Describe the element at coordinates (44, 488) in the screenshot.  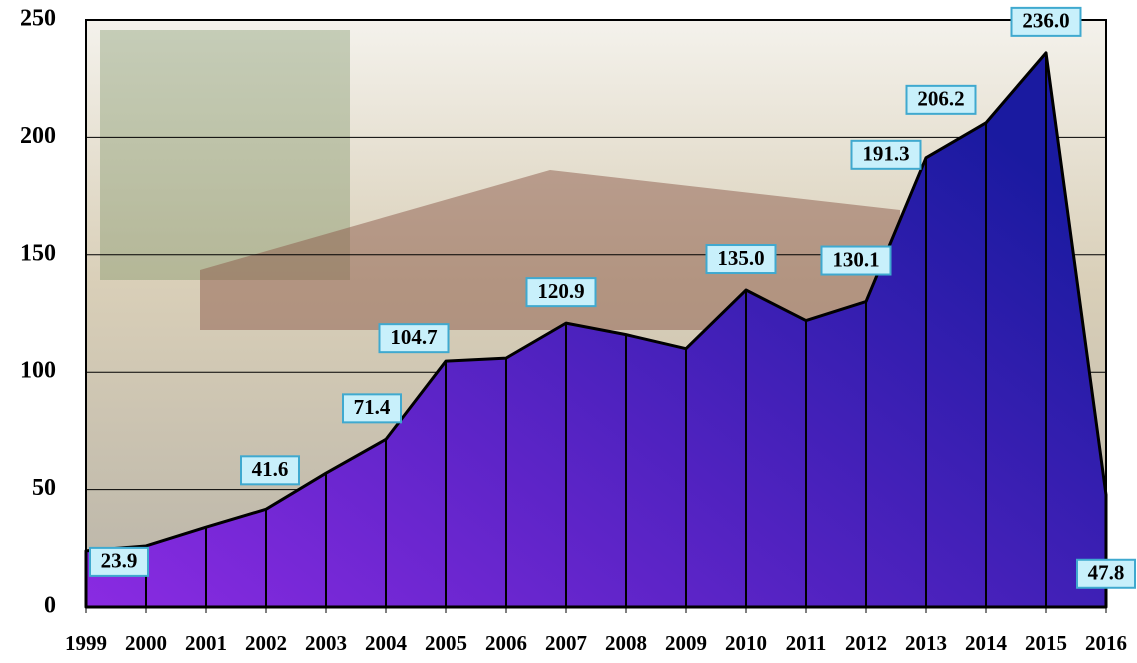
I see `y-tick-label: 50` at that location.